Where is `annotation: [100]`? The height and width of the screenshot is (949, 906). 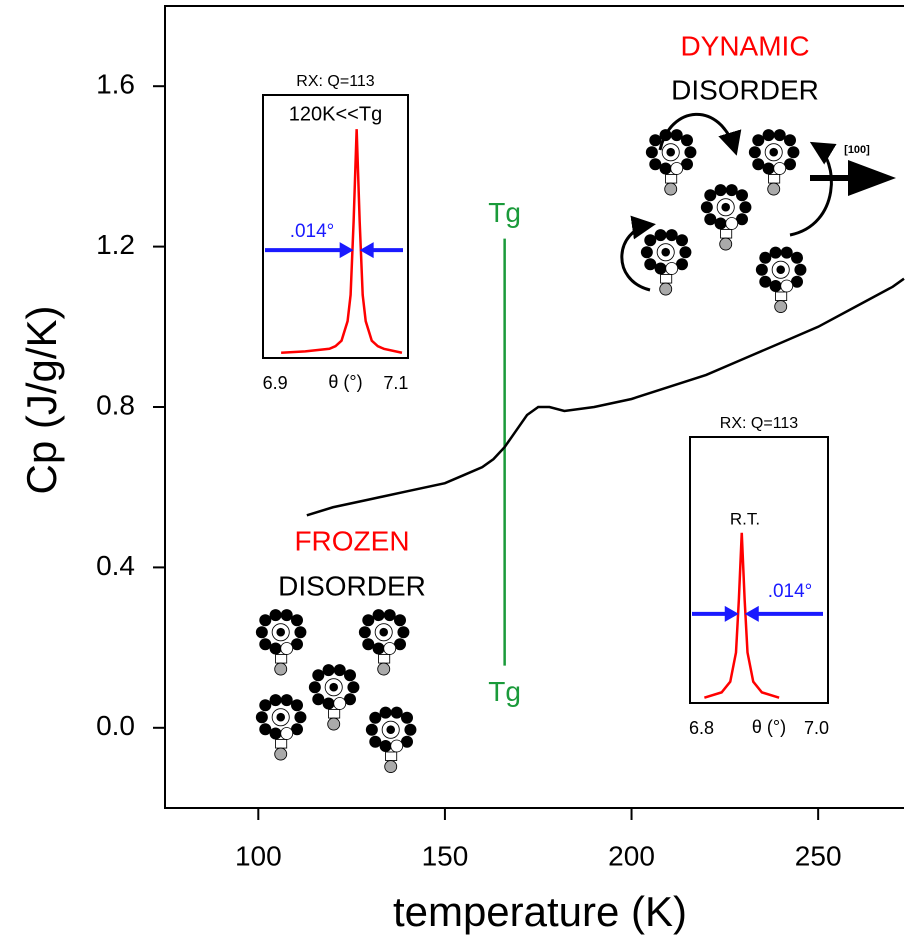
annotation: [100] is located at coordinates (857, 150).